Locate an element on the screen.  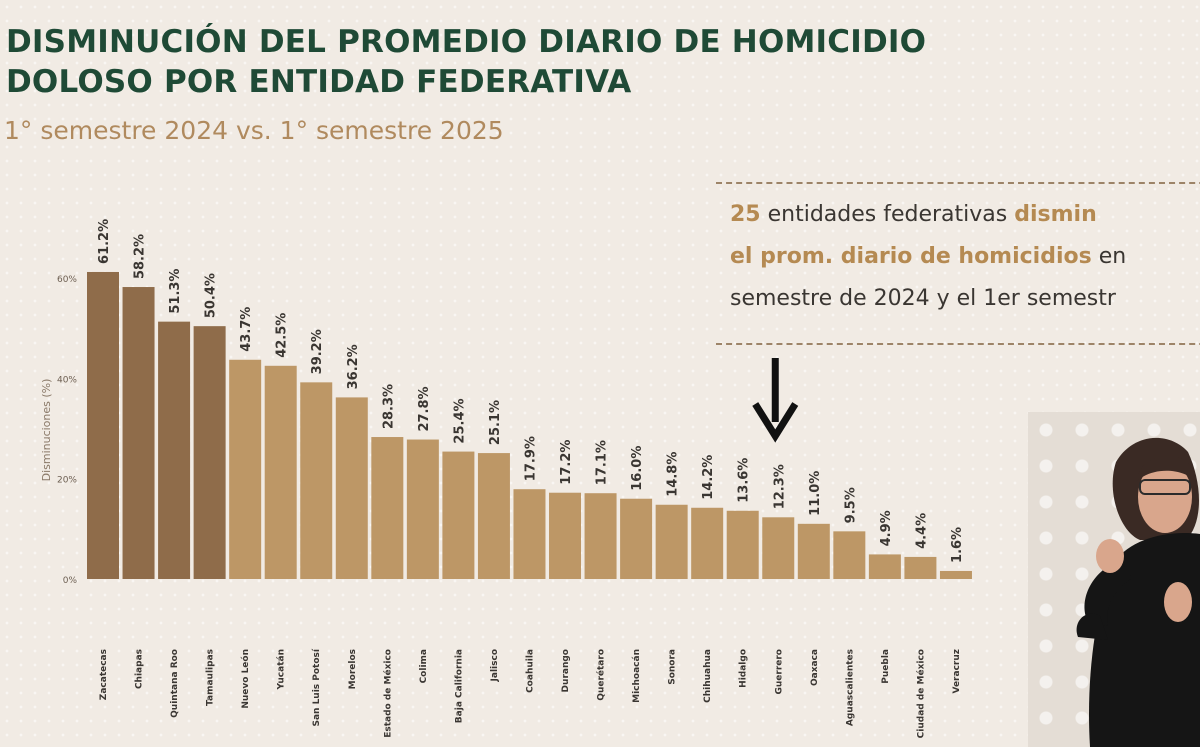
category-label: Guerrero is located at coordinates (779, 672).